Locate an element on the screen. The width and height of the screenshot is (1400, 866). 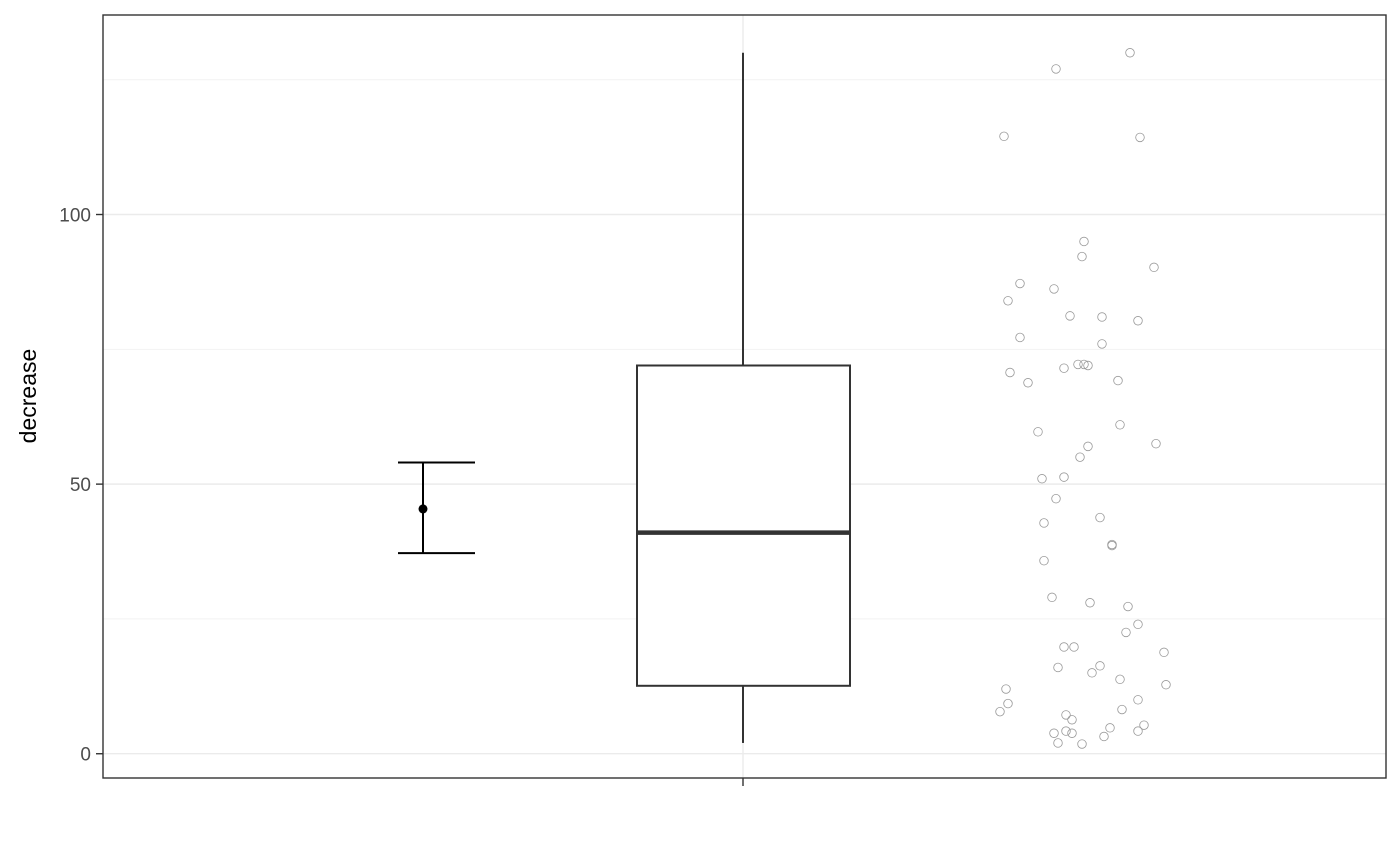
jitter-points is located at coordinates (1083, 398).